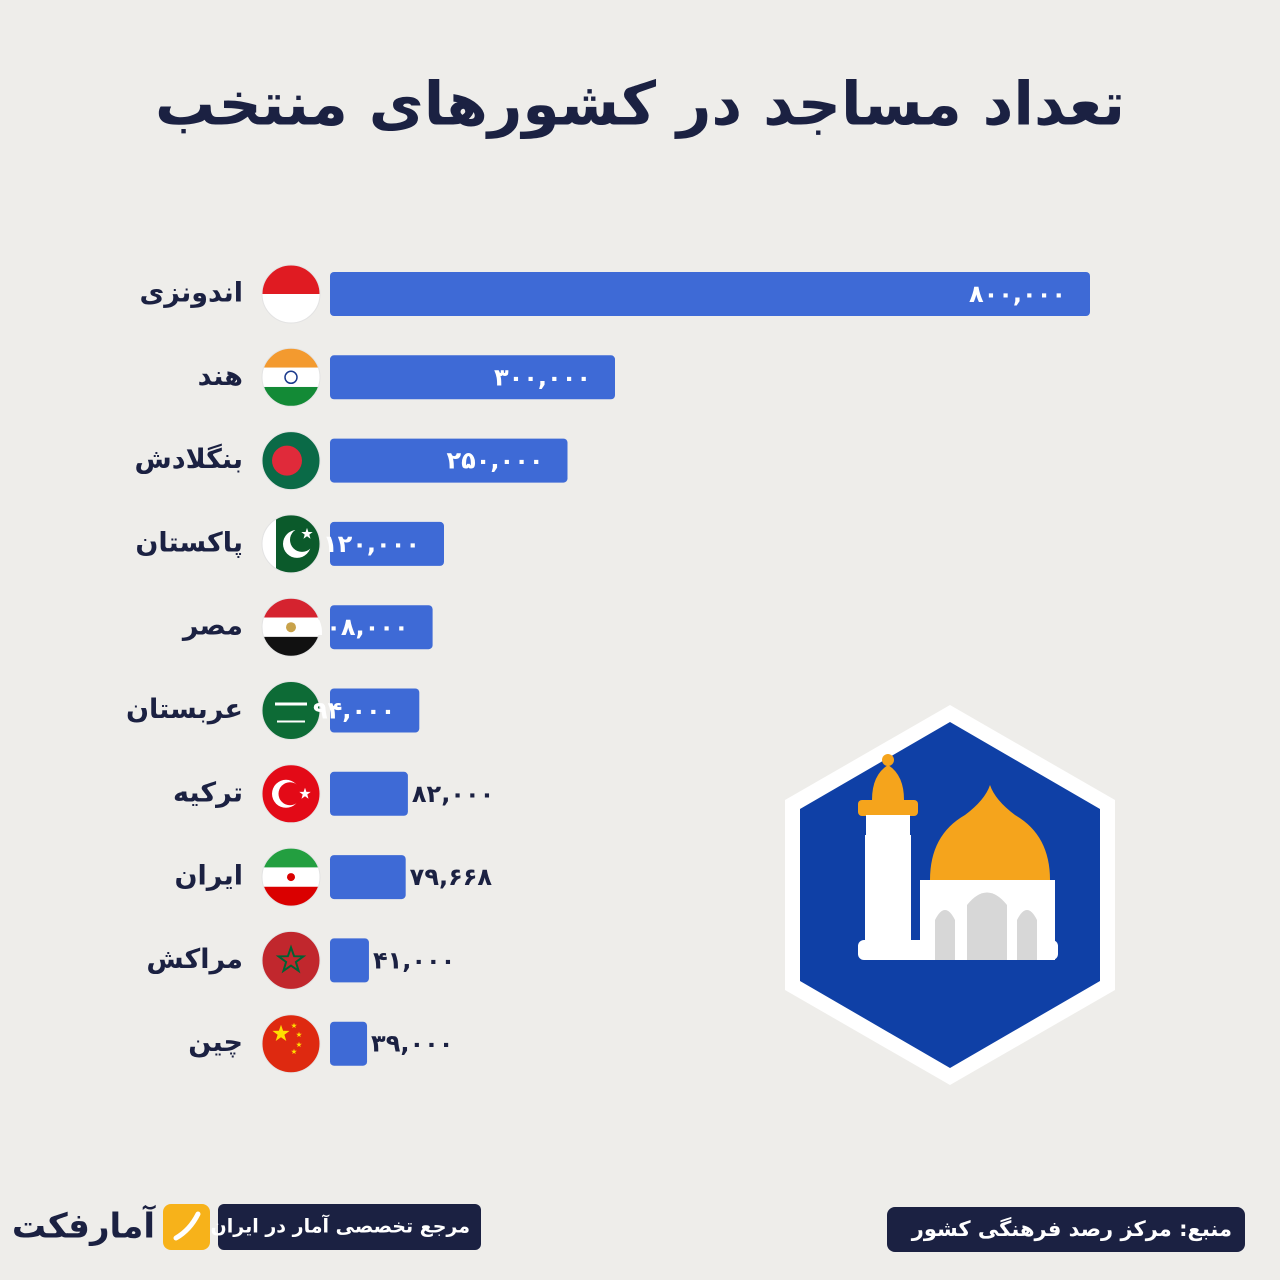 The width and height of the screenshot is (1280, 1280). What do you see at coordinates (950, 895) in the screenshot?
I see `mosque-icon` at bounding box center [950, 895].